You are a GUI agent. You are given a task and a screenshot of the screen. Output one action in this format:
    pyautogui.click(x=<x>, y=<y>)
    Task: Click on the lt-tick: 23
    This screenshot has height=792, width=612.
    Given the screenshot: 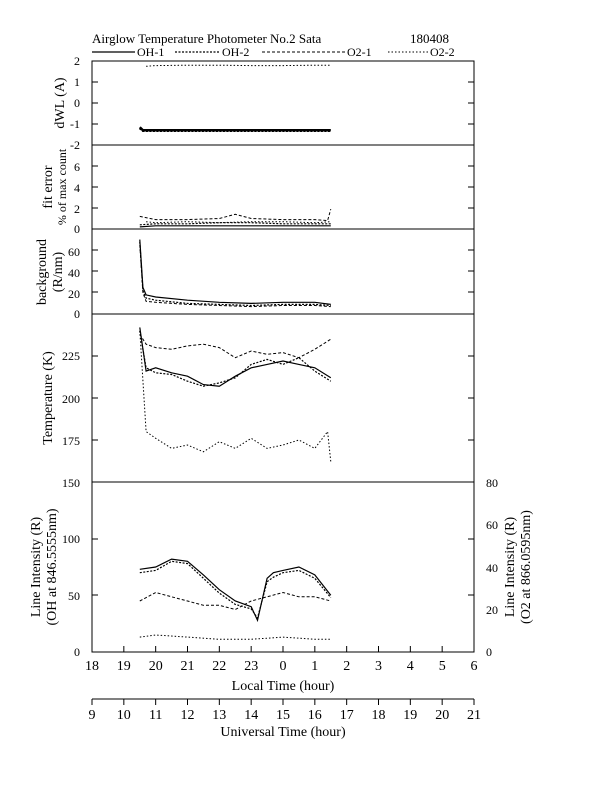 What is the action you would take?
    pyautogui.click(x=251, y=666)
    